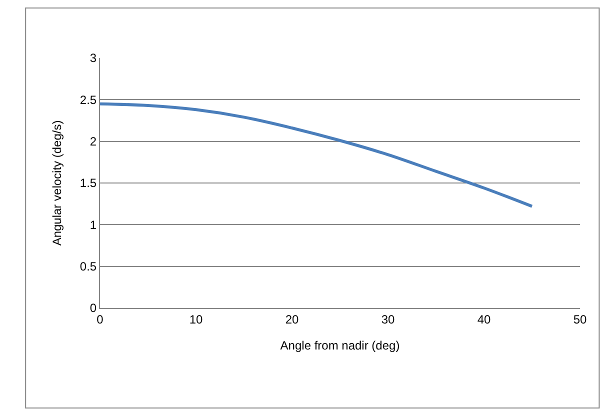 The width and height of the screenshot is (606, 410). What do you see at coordinates (93, 141) in the screenshot?
I see `y-tick-label: 2` at bounding box center [93, 141].